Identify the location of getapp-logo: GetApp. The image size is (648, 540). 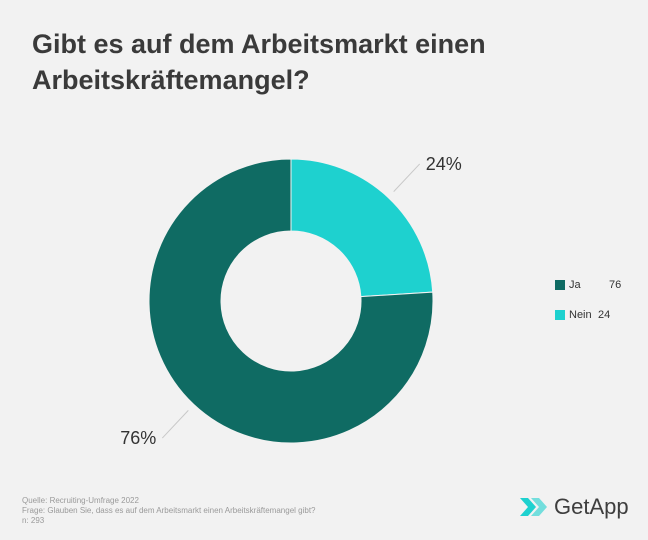
(574, 507).